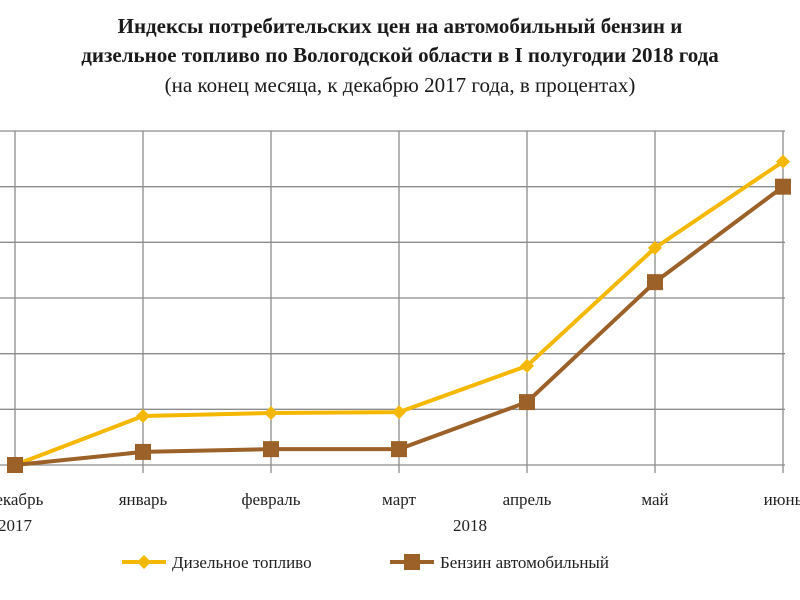  What do you see at coordinates (412, 562) in the screenshot?
I see `legend-marker-square` at bounding box center [412, 562].